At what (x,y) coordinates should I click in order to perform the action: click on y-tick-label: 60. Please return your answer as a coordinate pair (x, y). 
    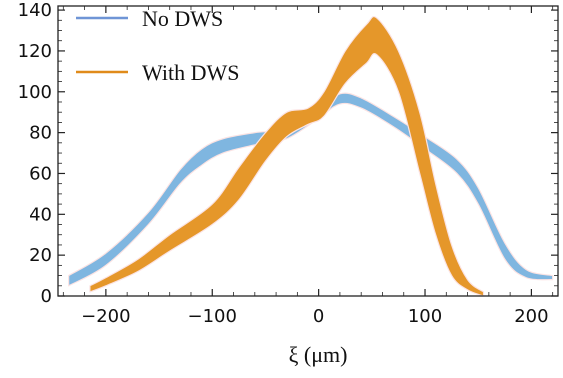
    Looking at the image, I should click on (40, 173).